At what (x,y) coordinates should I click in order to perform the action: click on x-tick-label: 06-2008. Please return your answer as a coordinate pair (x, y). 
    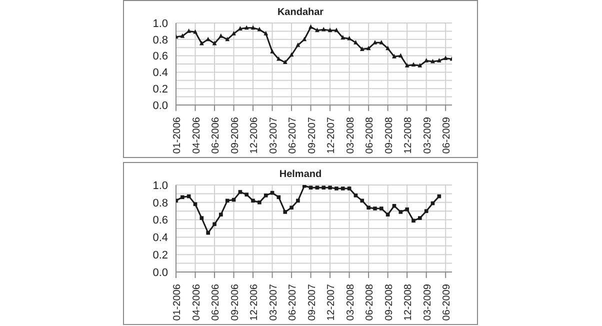
    Looking at the image, I should click on (370, 135).